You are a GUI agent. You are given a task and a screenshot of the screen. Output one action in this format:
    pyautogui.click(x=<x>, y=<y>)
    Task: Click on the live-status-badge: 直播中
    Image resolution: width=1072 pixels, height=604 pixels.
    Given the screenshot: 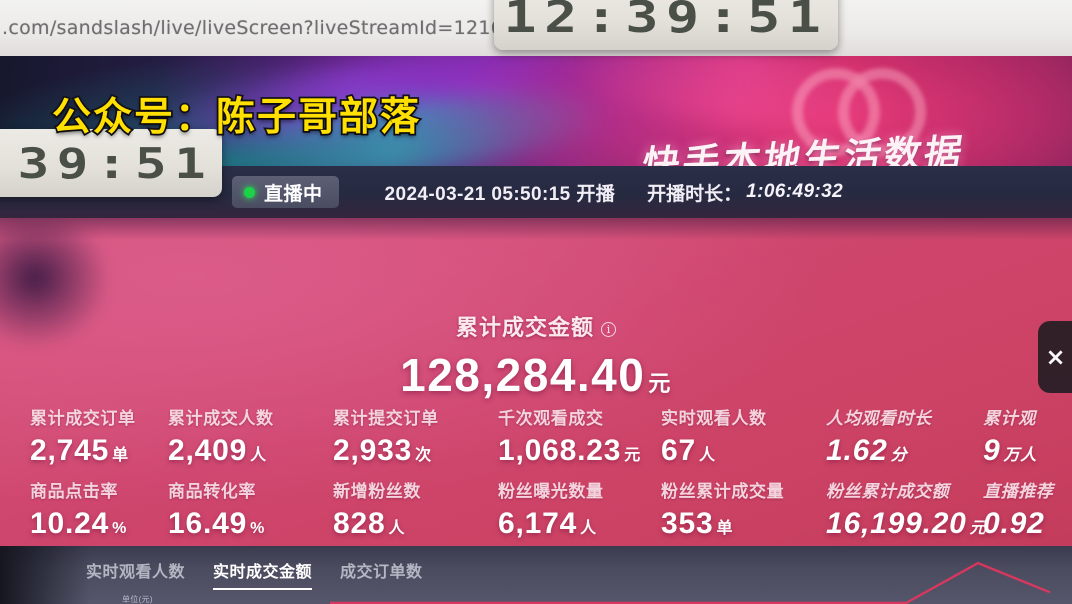 What is the action you would take?
    pyautogui.click(x=285, y=192)
    